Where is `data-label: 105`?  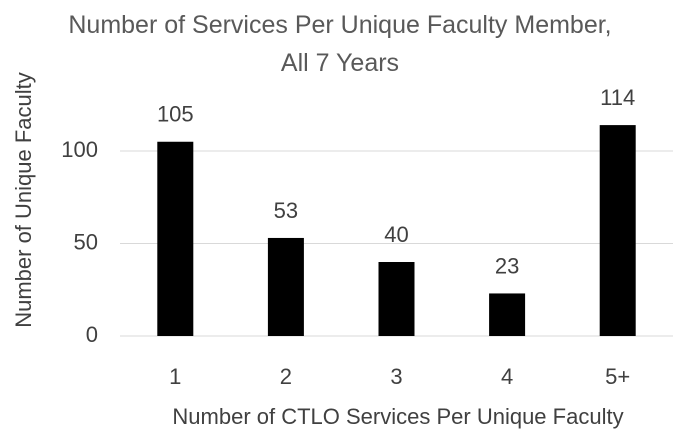 data-label: 105 is located at coordinates (175, 114).